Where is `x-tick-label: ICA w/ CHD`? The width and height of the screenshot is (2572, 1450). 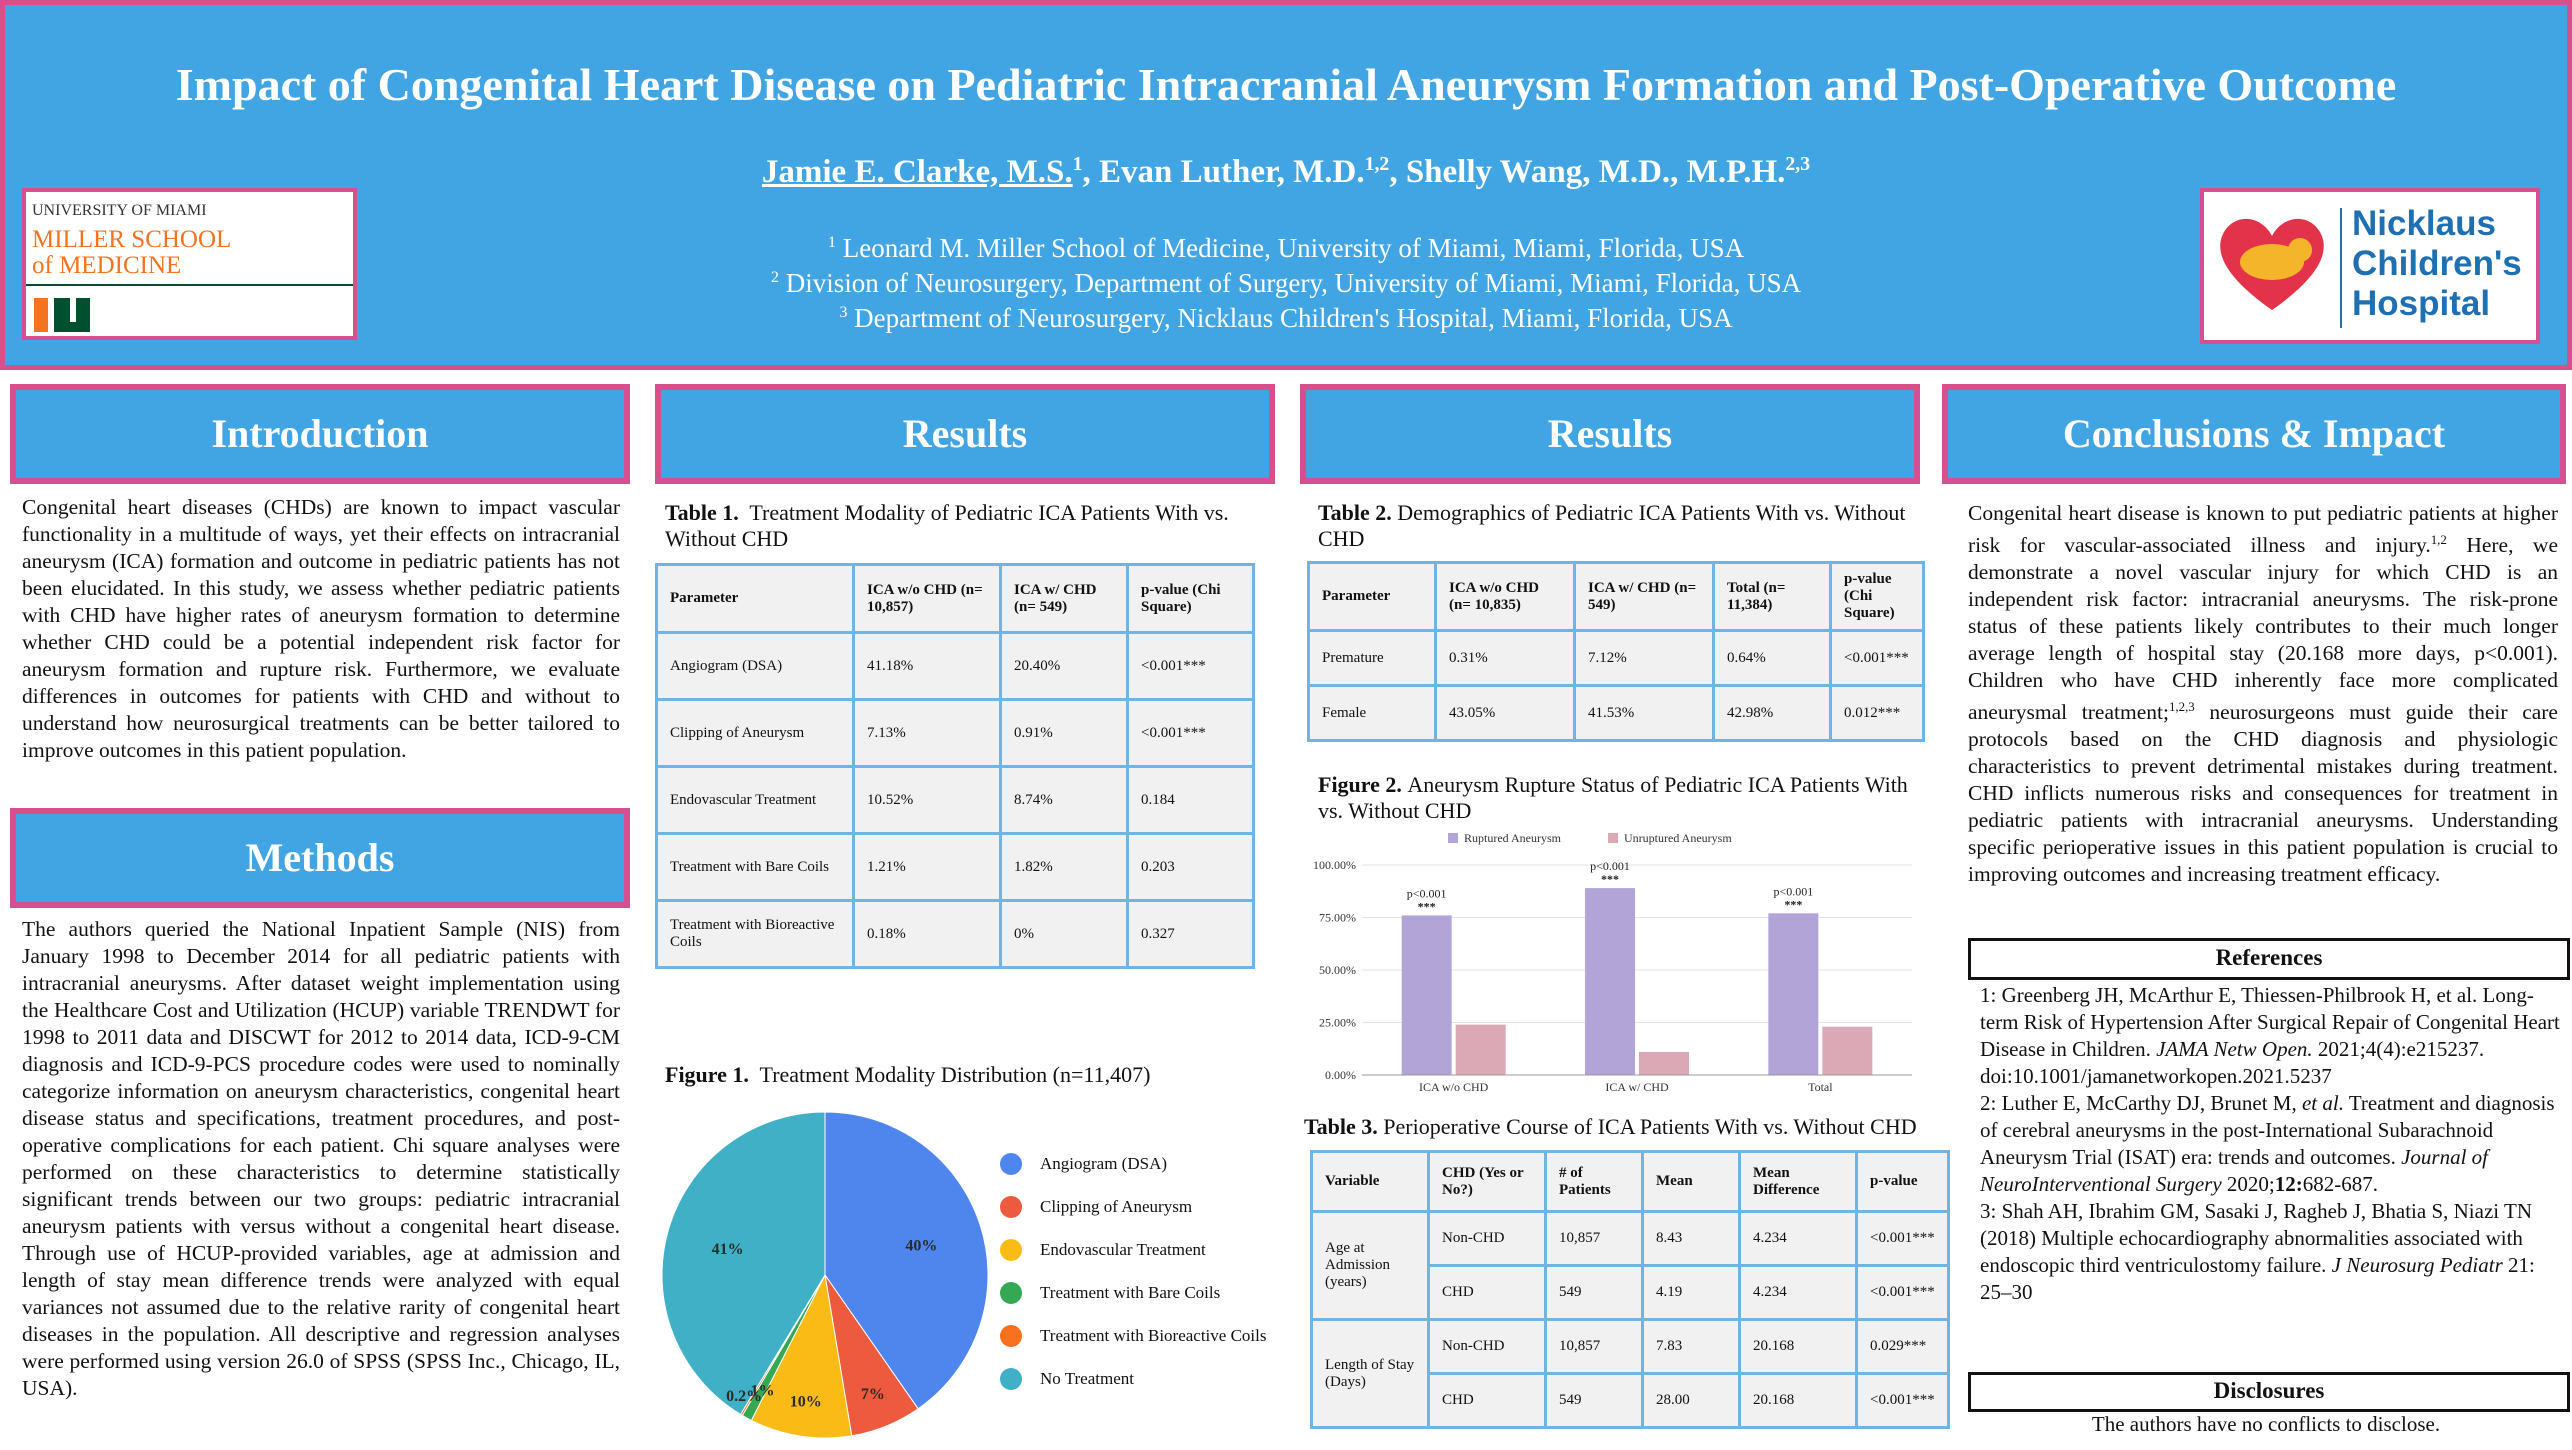 x-tick-label: ICA w/ CHD is located at coordinates (1637, 1087).